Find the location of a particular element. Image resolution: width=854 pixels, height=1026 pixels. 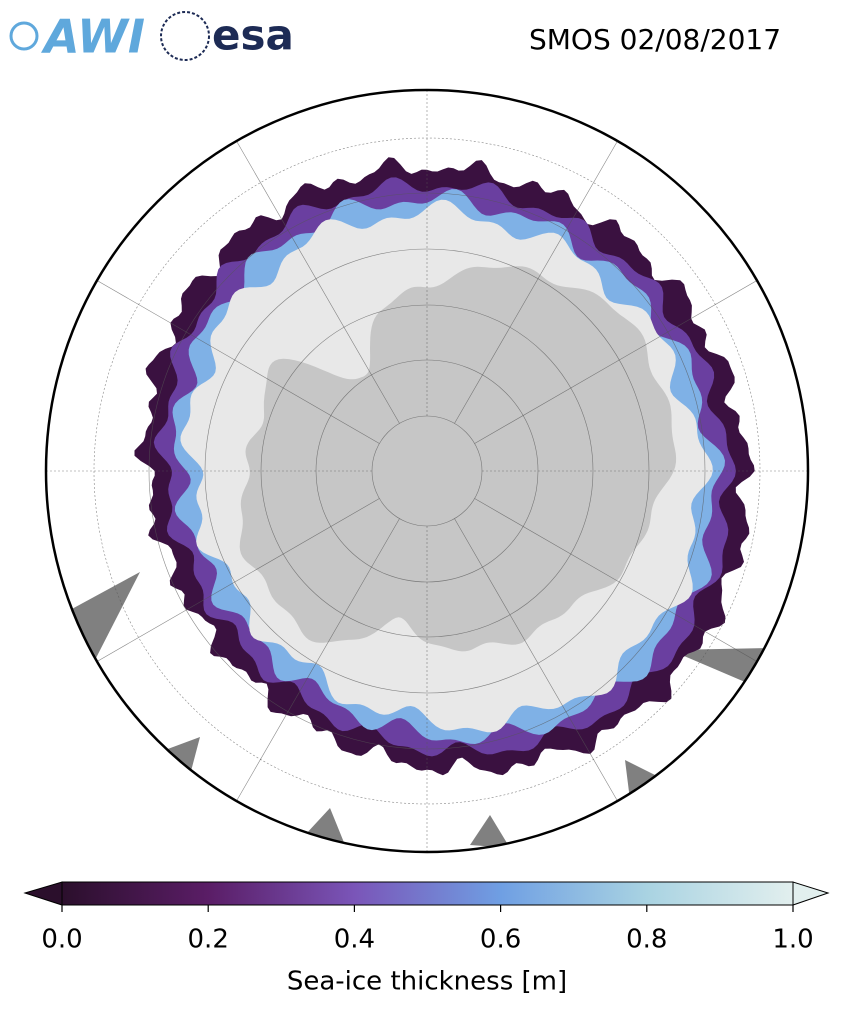

colorbar-tick-label: 0.8 is located at coordinates (646, 940).